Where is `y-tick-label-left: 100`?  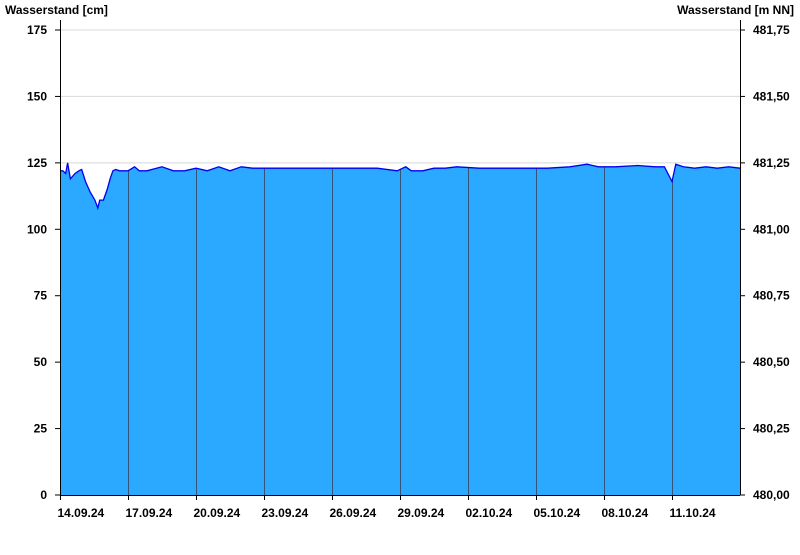
y-tick-label-left: 100 is located at coordinates (37, 229).